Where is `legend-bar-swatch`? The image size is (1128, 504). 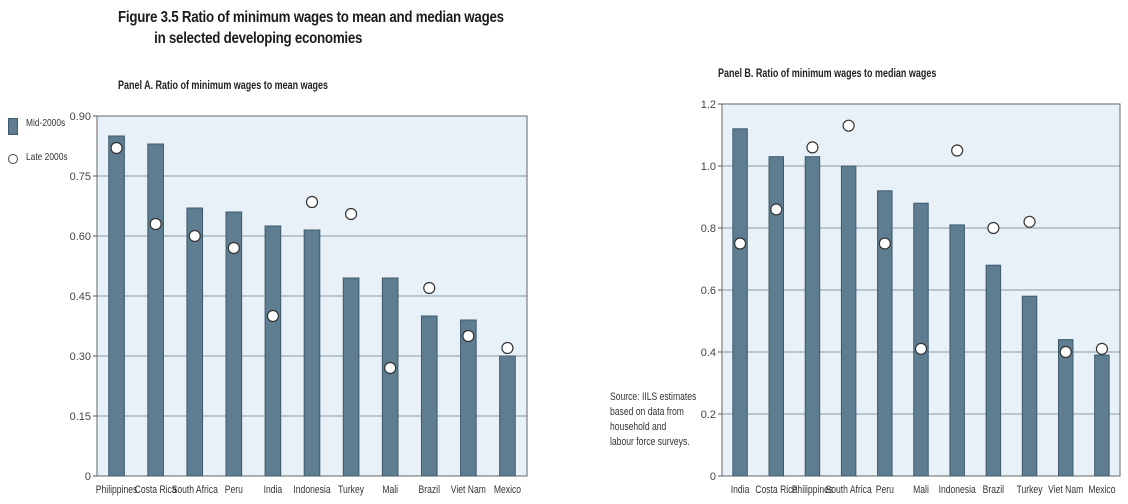
legend-bar-swatch is located at coordinates (13, 126).